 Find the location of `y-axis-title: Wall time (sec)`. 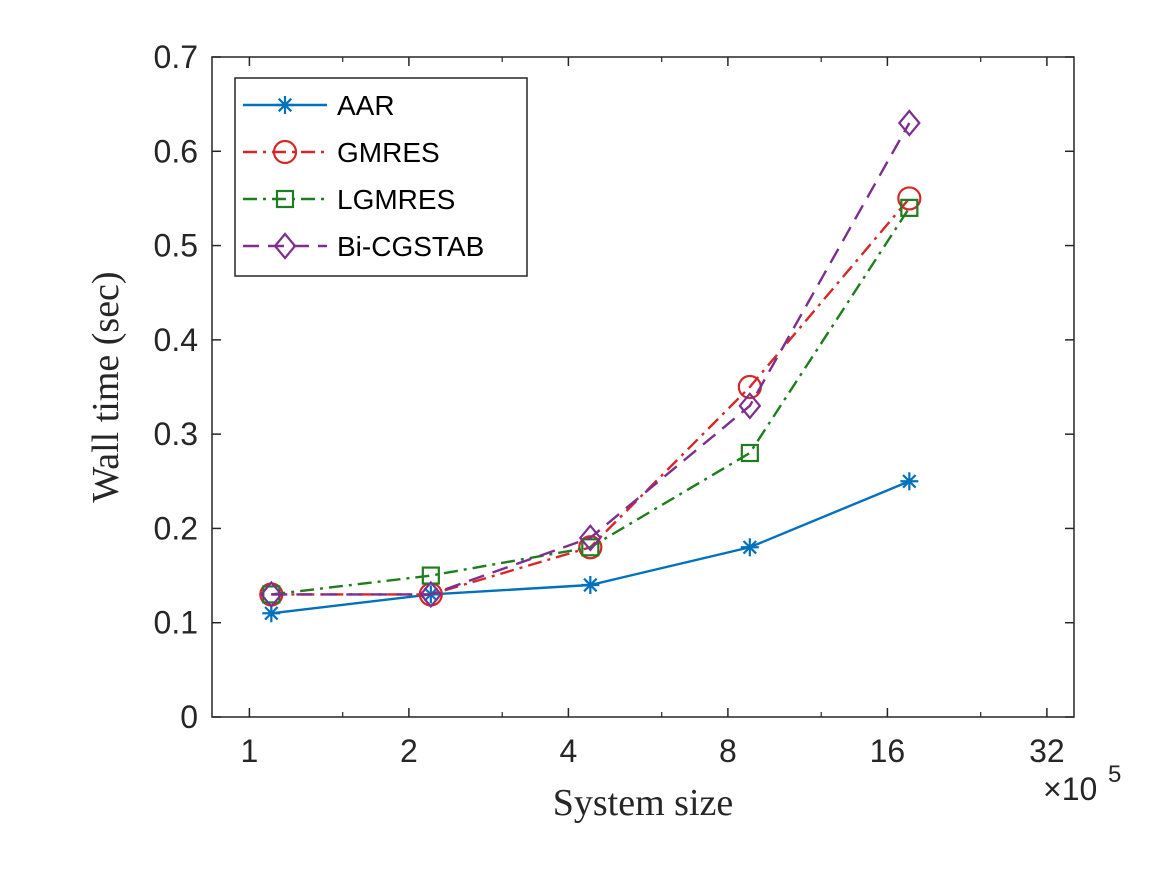

y-axis-title: Wall time (sec) is located at coordinates (106, 386).